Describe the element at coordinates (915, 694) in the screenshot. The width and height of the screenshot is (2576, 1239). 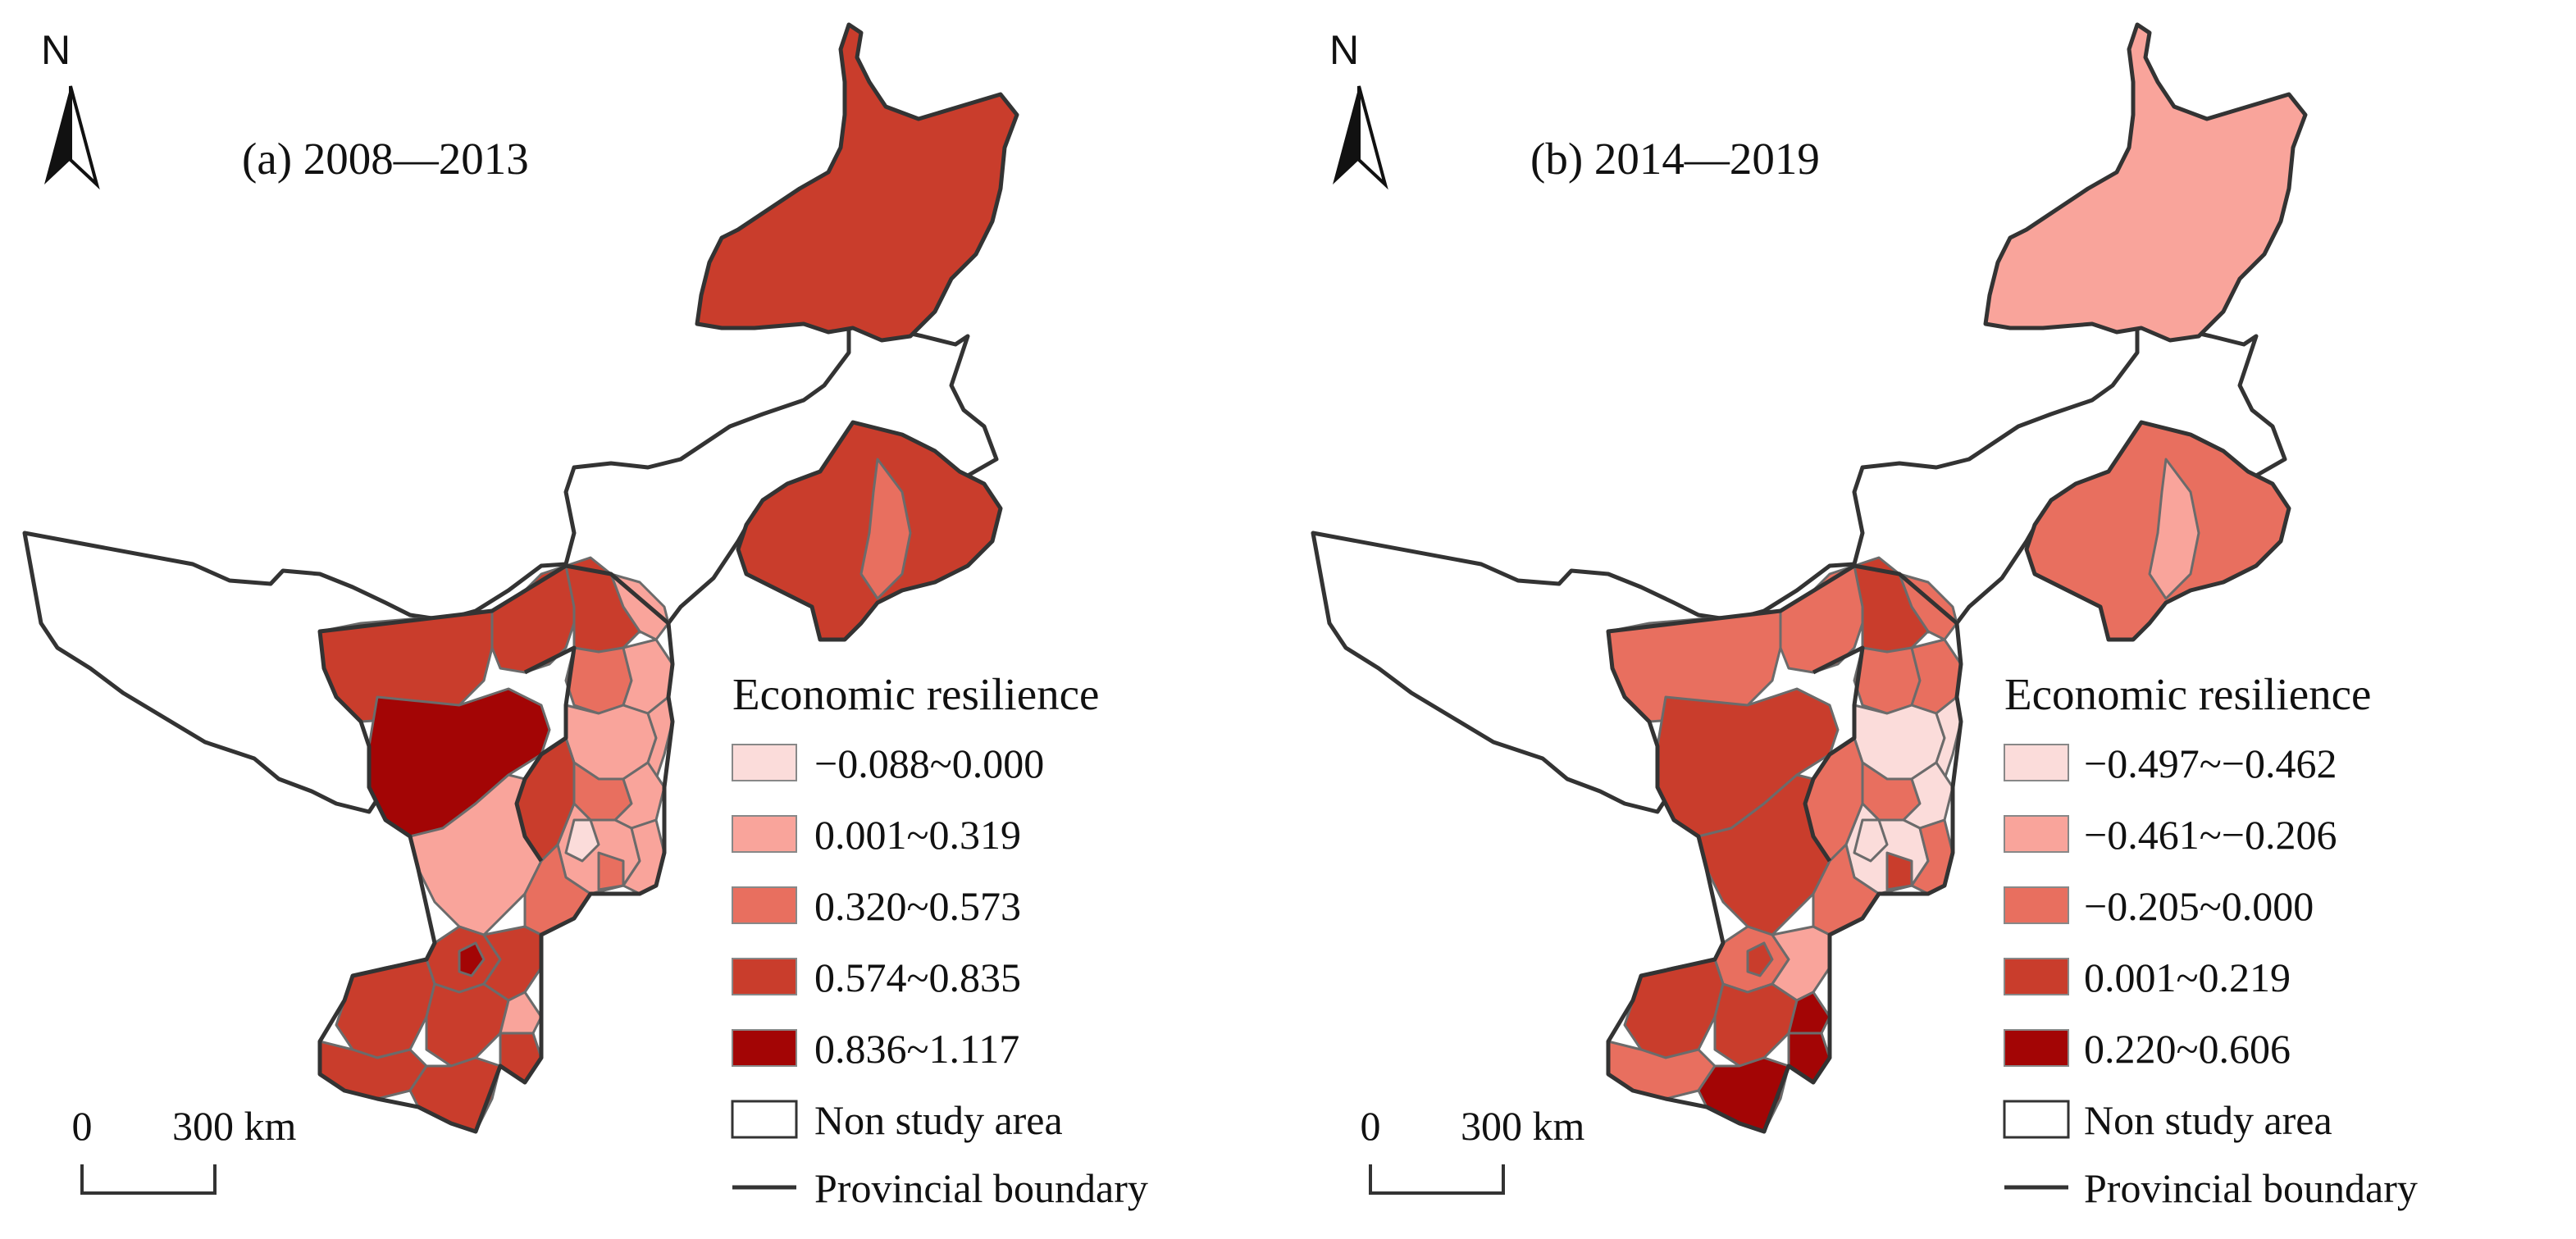
I see `legend-title: Economic resilience` at that location.